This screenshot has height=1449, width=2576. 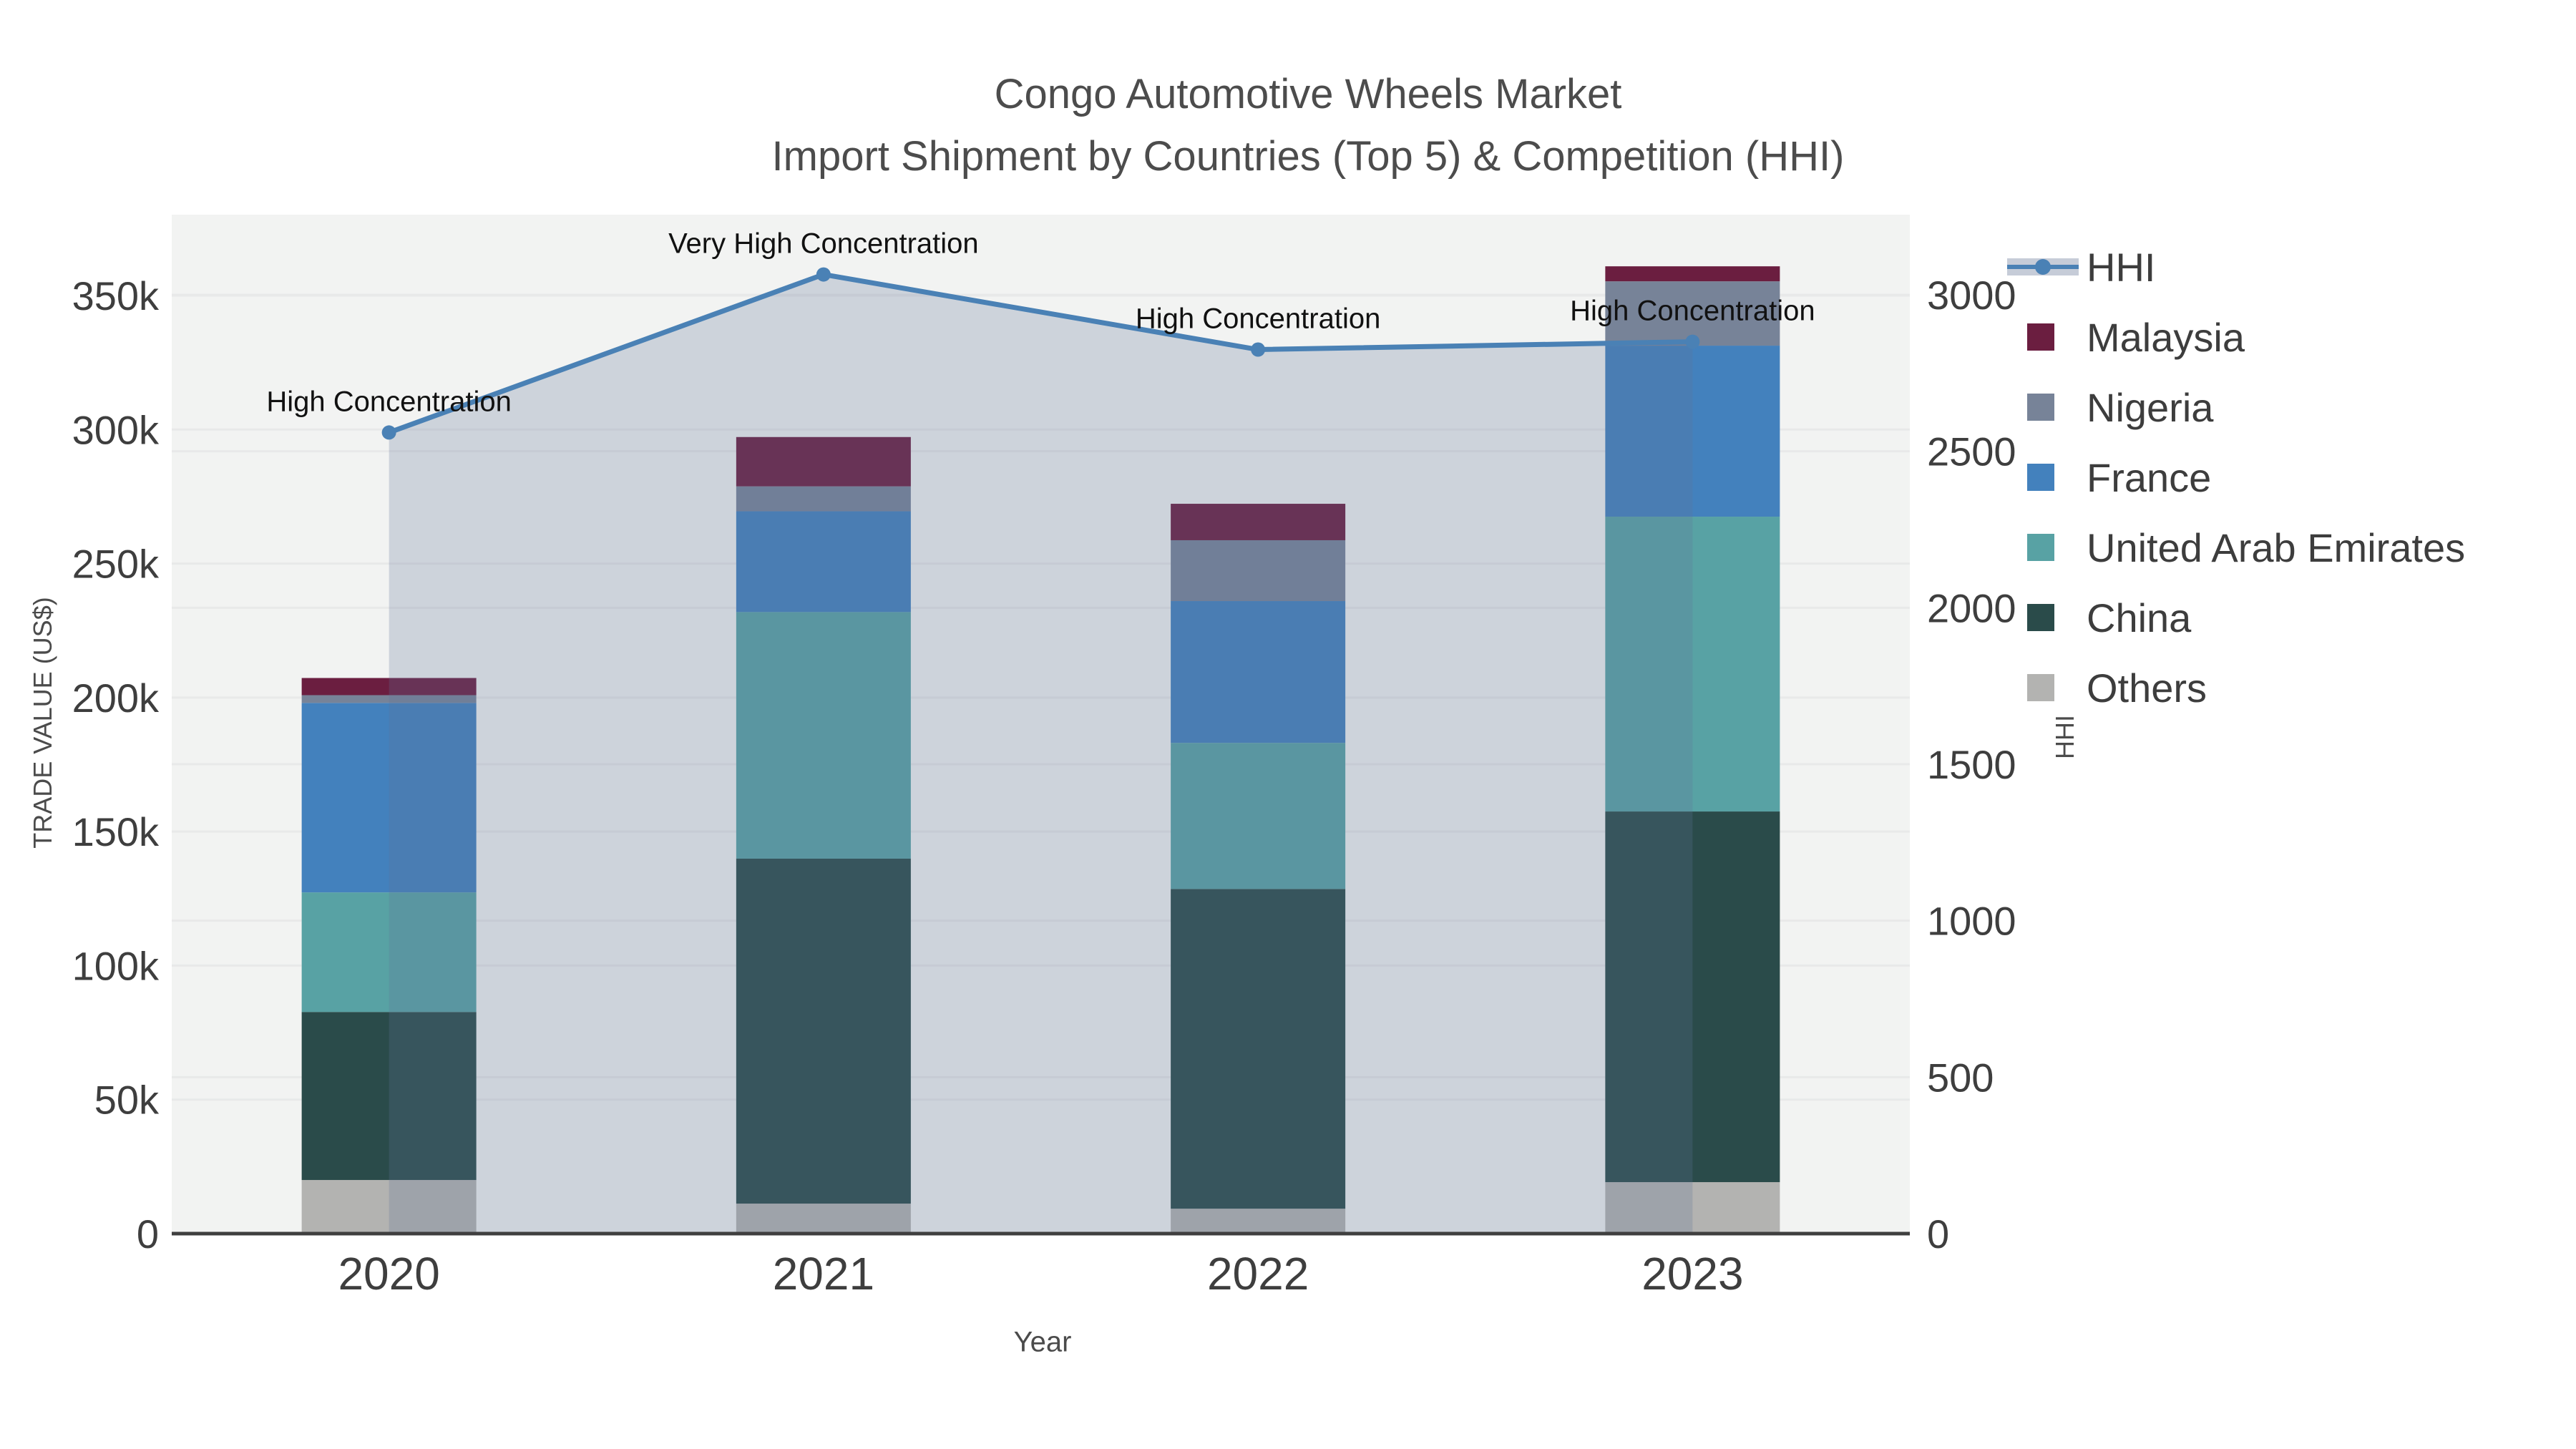 What do you see at coordinates (823, 499) in the screenshot?
I see `bar-2021-nigeria` at bounding box center [823, 499].